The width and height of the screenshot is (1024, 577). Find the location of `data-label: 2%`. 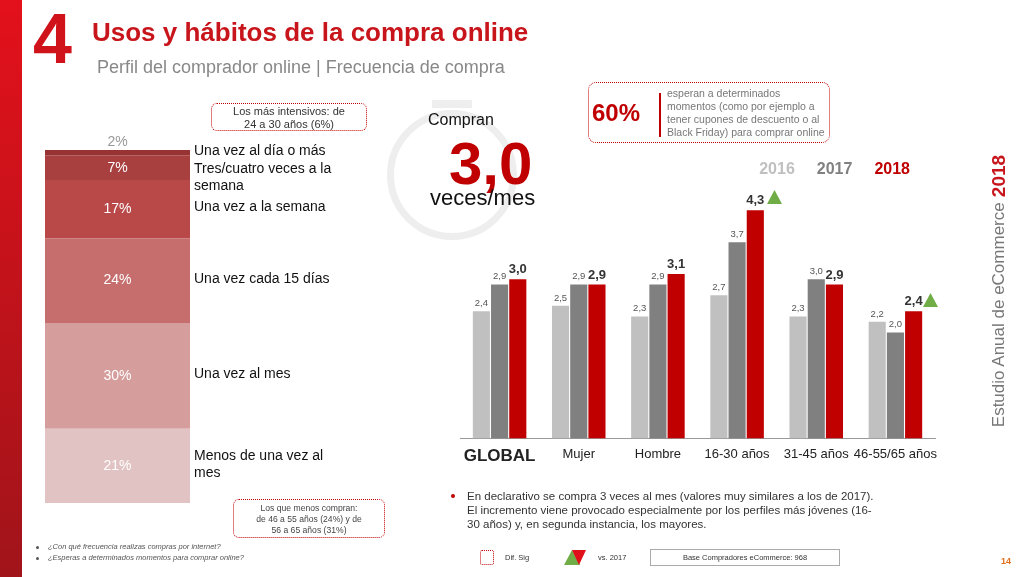

data-label: 2% is located at coordinates (117, 140).